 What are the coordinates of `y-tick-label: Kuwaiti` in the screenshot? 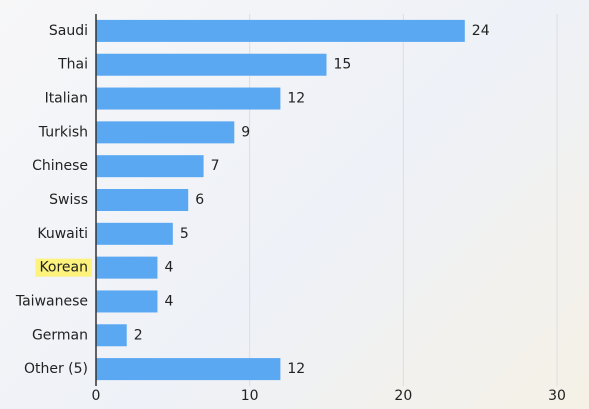 It's located at (62, 234).